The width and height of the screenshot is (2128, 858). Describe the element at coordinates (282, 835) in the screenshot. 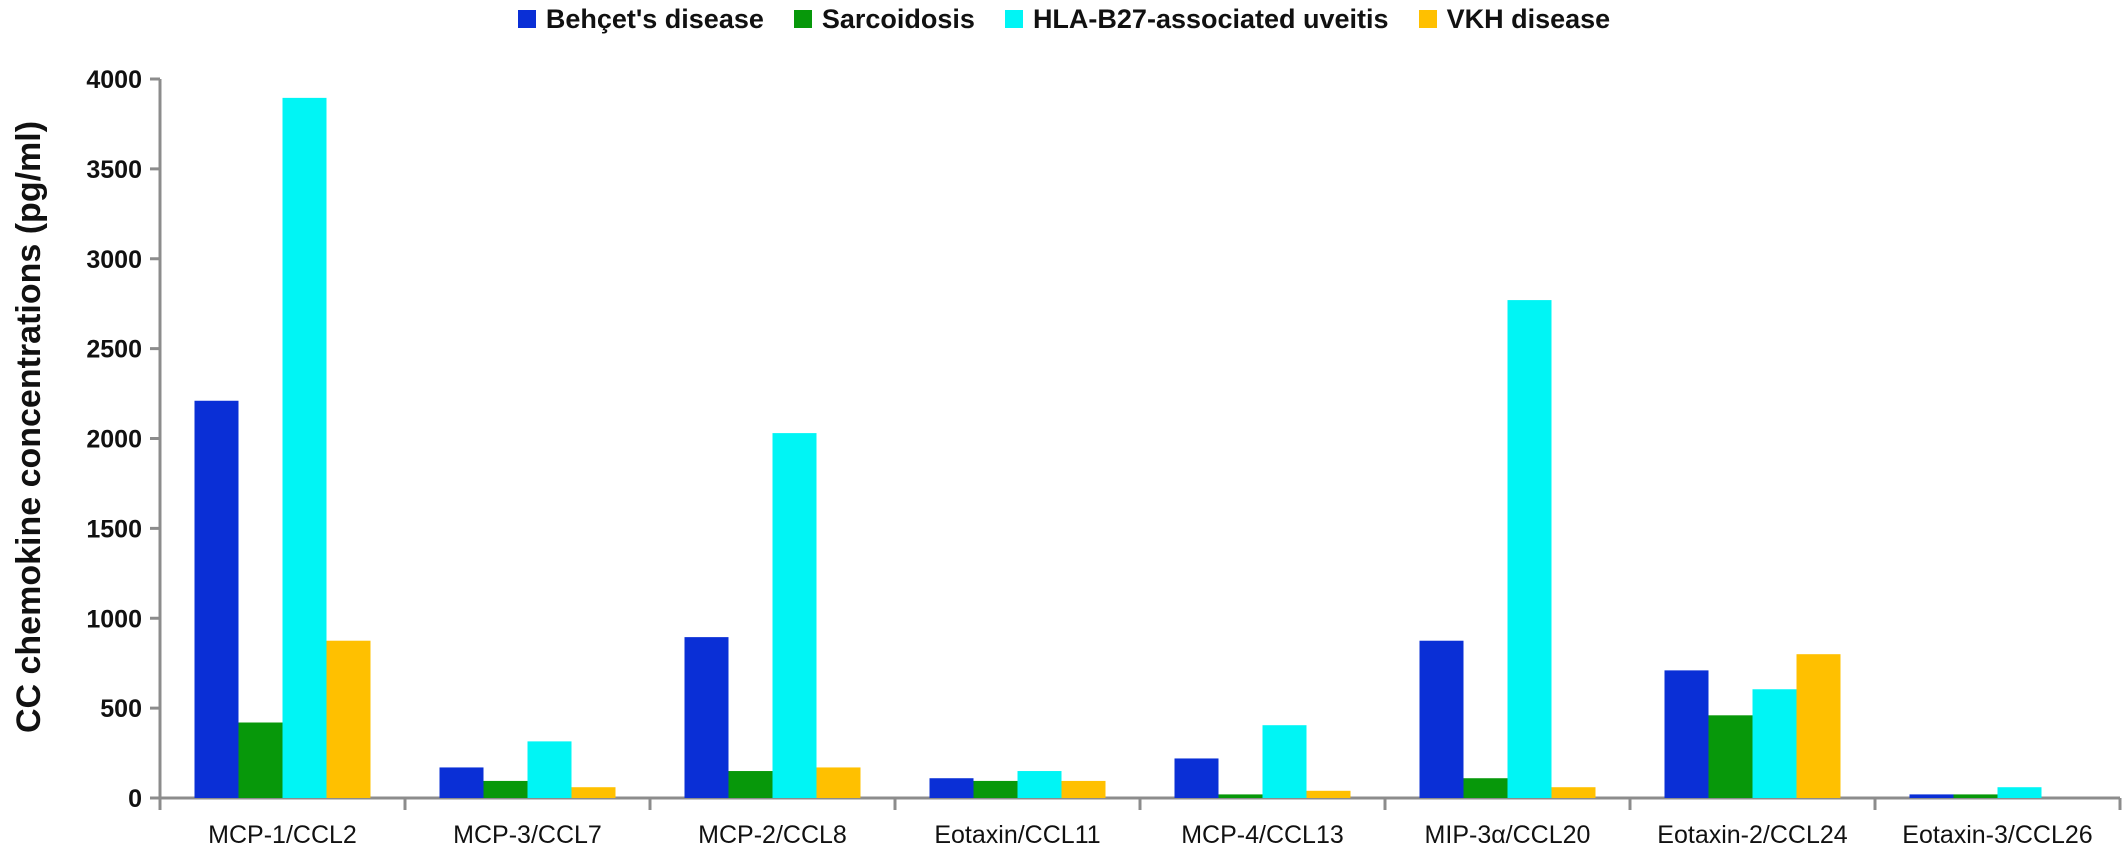

I see `x-category-label: MCP-1/CCL2` at that location.